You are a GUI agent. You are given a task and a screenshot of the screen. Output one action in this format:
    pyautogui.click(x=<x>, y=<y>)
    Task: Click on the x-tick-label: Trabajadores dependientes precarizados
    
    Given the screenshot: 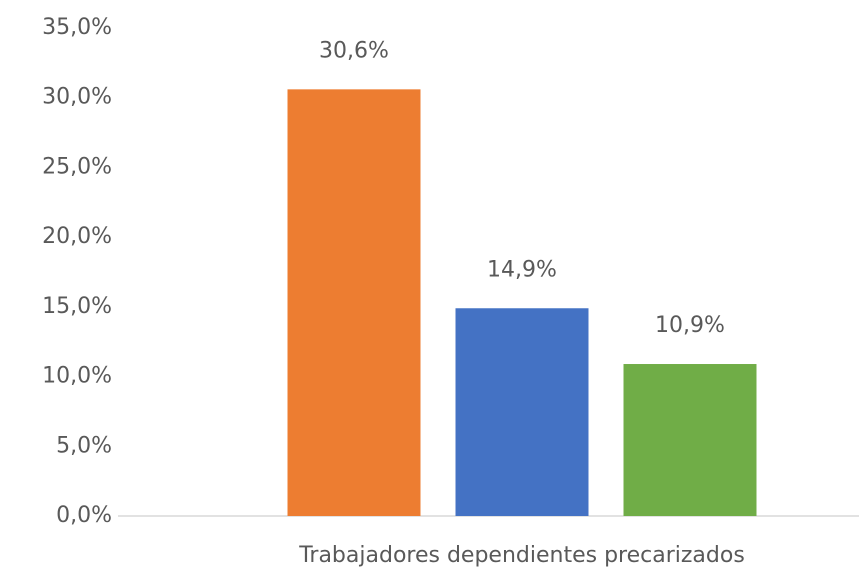 What is the action you would take?
    pyautogui.click(x=521, y=555)
    